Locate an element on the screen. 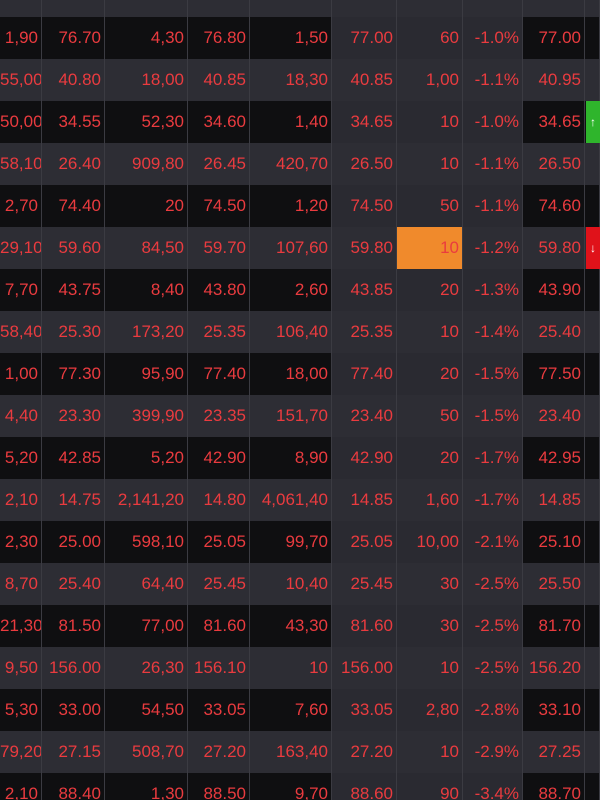  quote-cell: 43.90 is located at coordinates (554, 290).